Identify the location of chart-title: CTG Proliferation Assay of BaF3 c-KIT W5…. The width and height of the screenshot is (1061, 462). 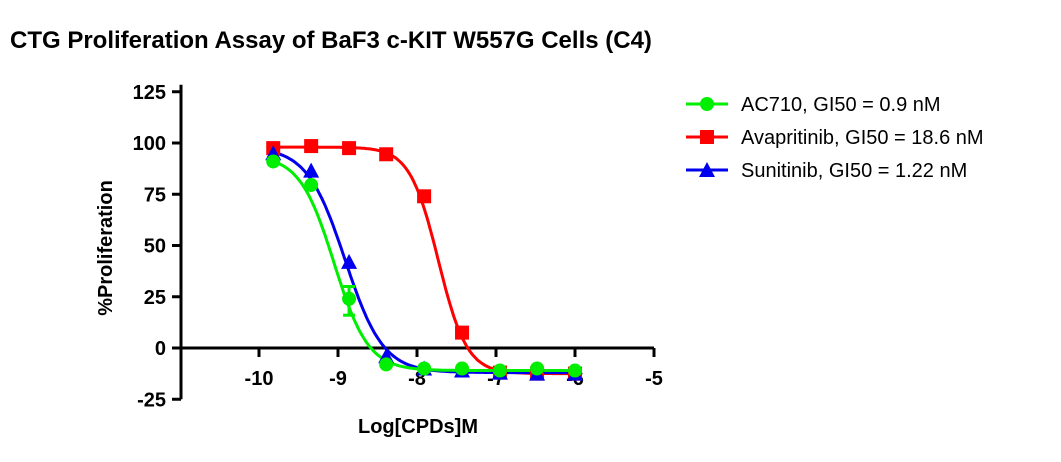
(331, 40).